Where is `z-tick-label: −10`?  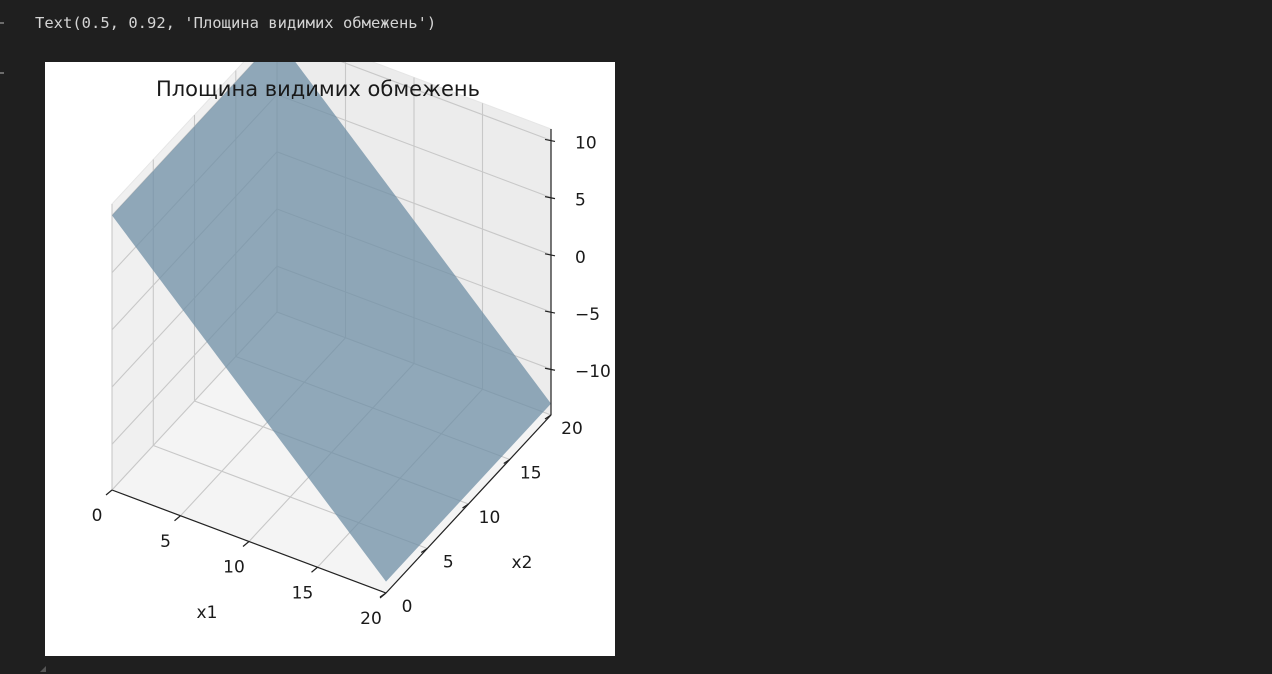
z-tick-label: −10 is located at coordinates (593, 372).